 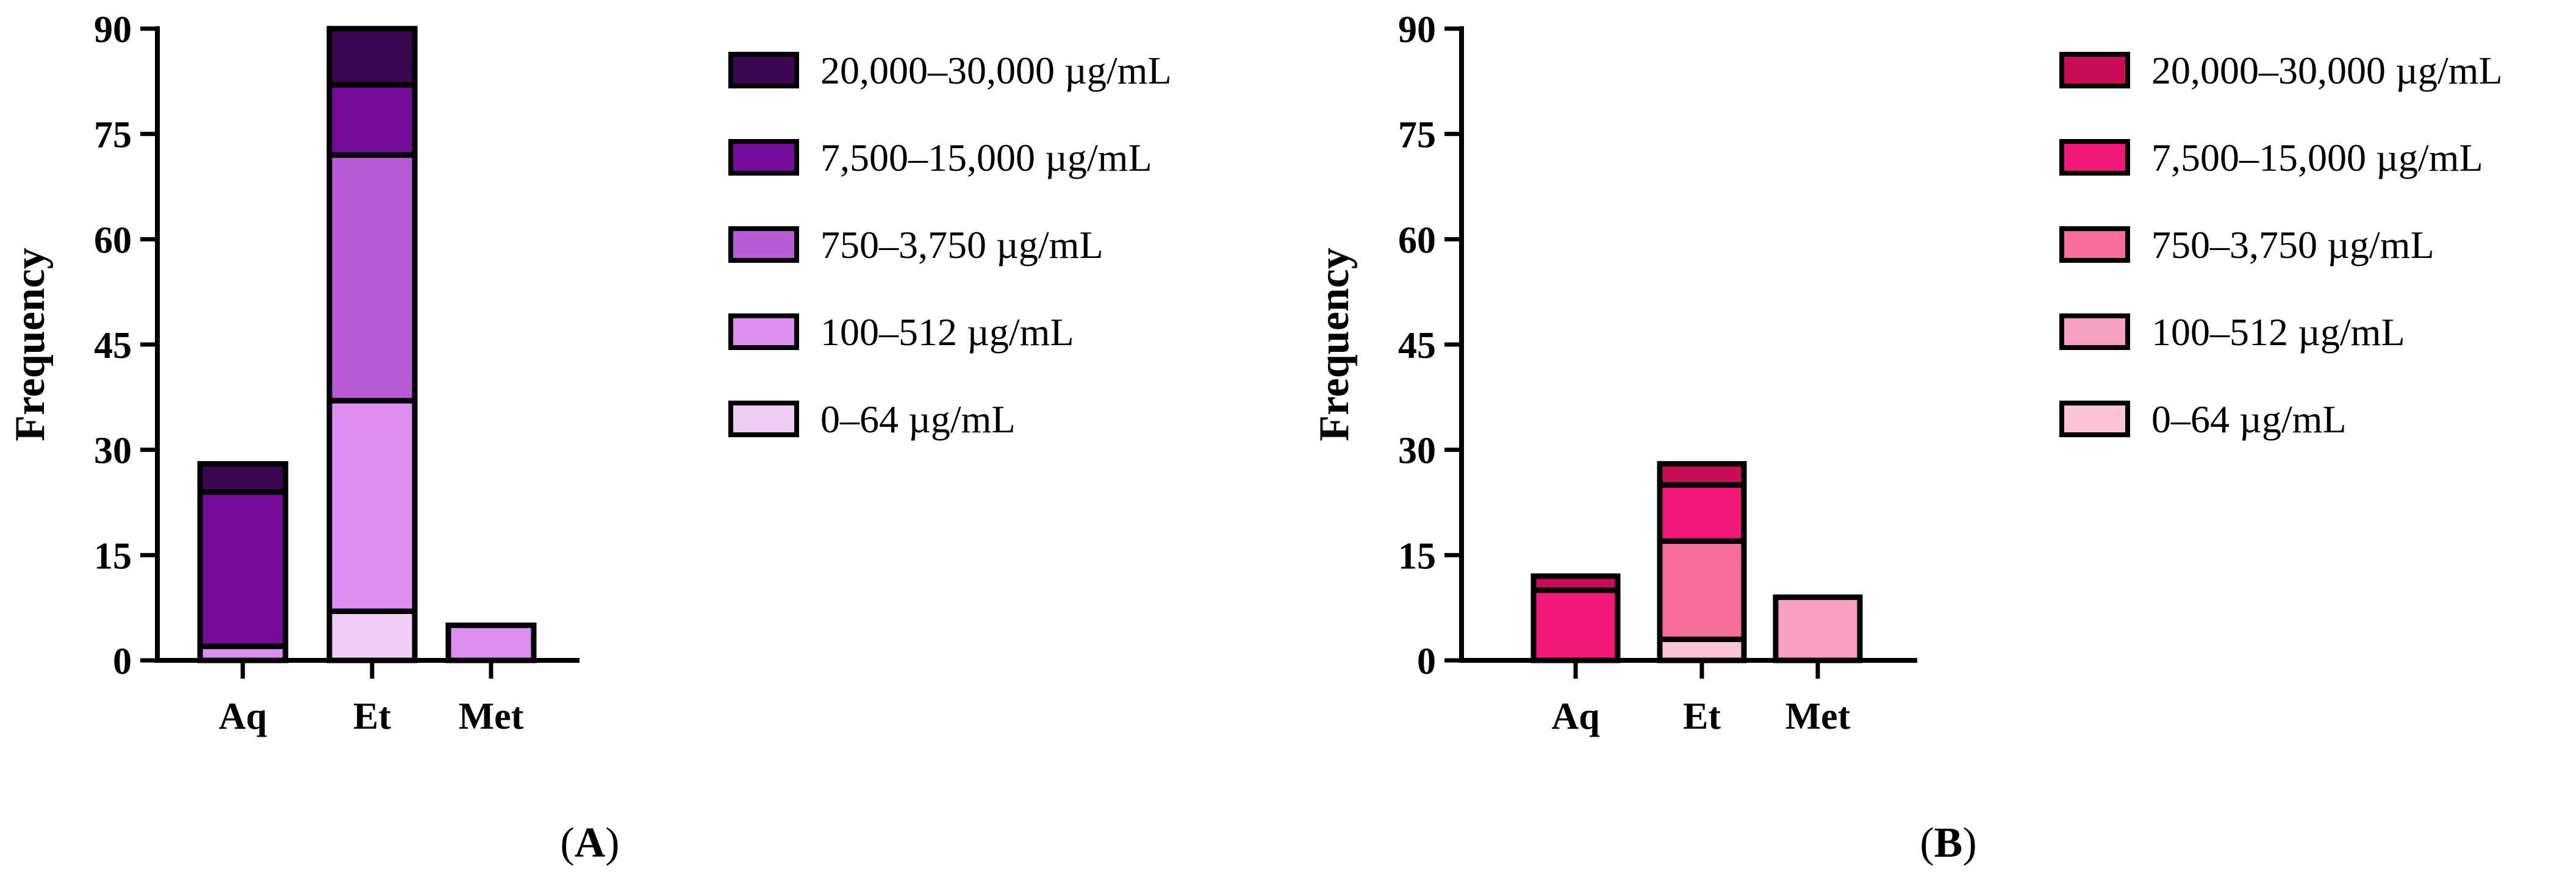 I want to click on panel-label: (A), so click(x=590, y=843).